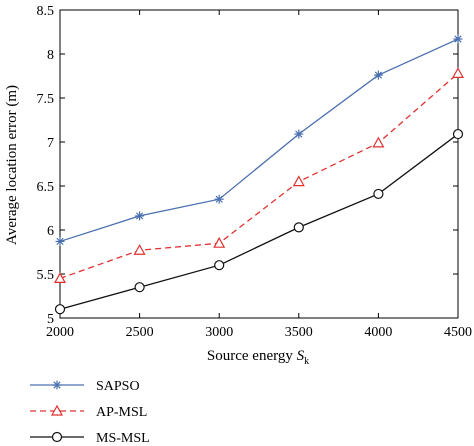 This screenshot has width=474, height=446. Describe the element at coordinates (123, 438) in the screenshot. I see `legend-label-ms-msl: MS-MSL` at that location.